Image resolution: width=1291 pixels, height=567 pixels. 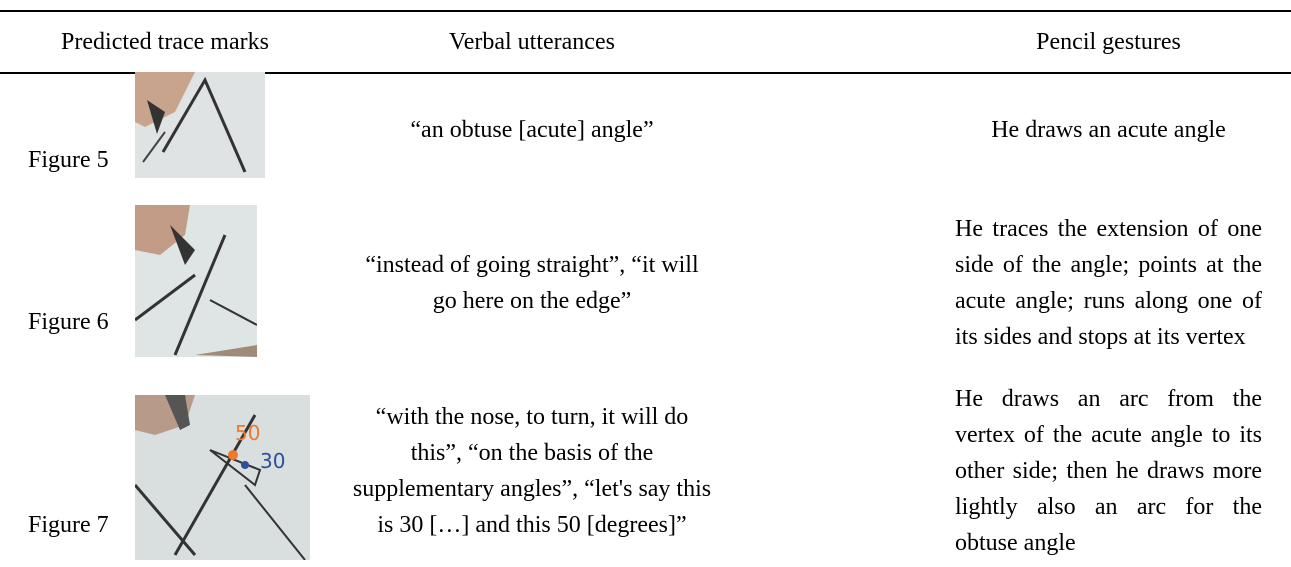 What do you see at coordinates (68, 322) in the screenshot?
I see `figure-label: Figure 6` at bounding box center [68, 322].